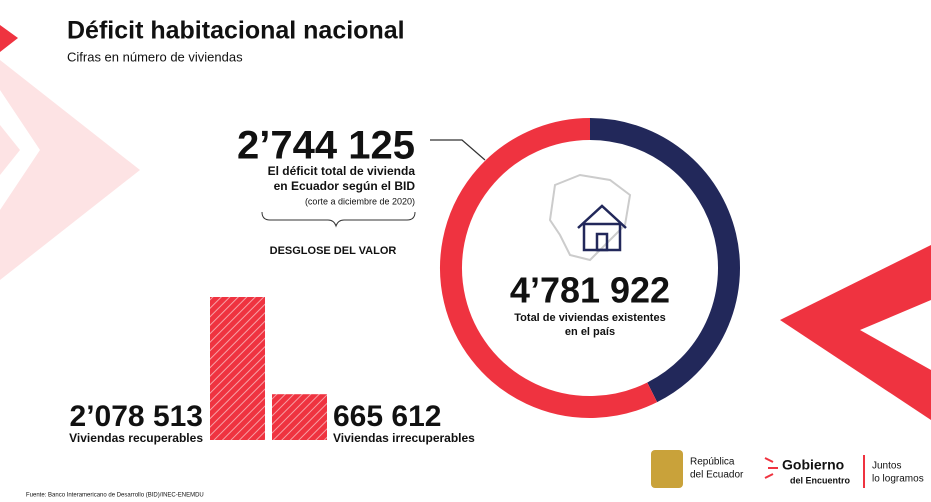 This screenshot has width=931, height=502. I want to click on house-icon, so click(602, 228).